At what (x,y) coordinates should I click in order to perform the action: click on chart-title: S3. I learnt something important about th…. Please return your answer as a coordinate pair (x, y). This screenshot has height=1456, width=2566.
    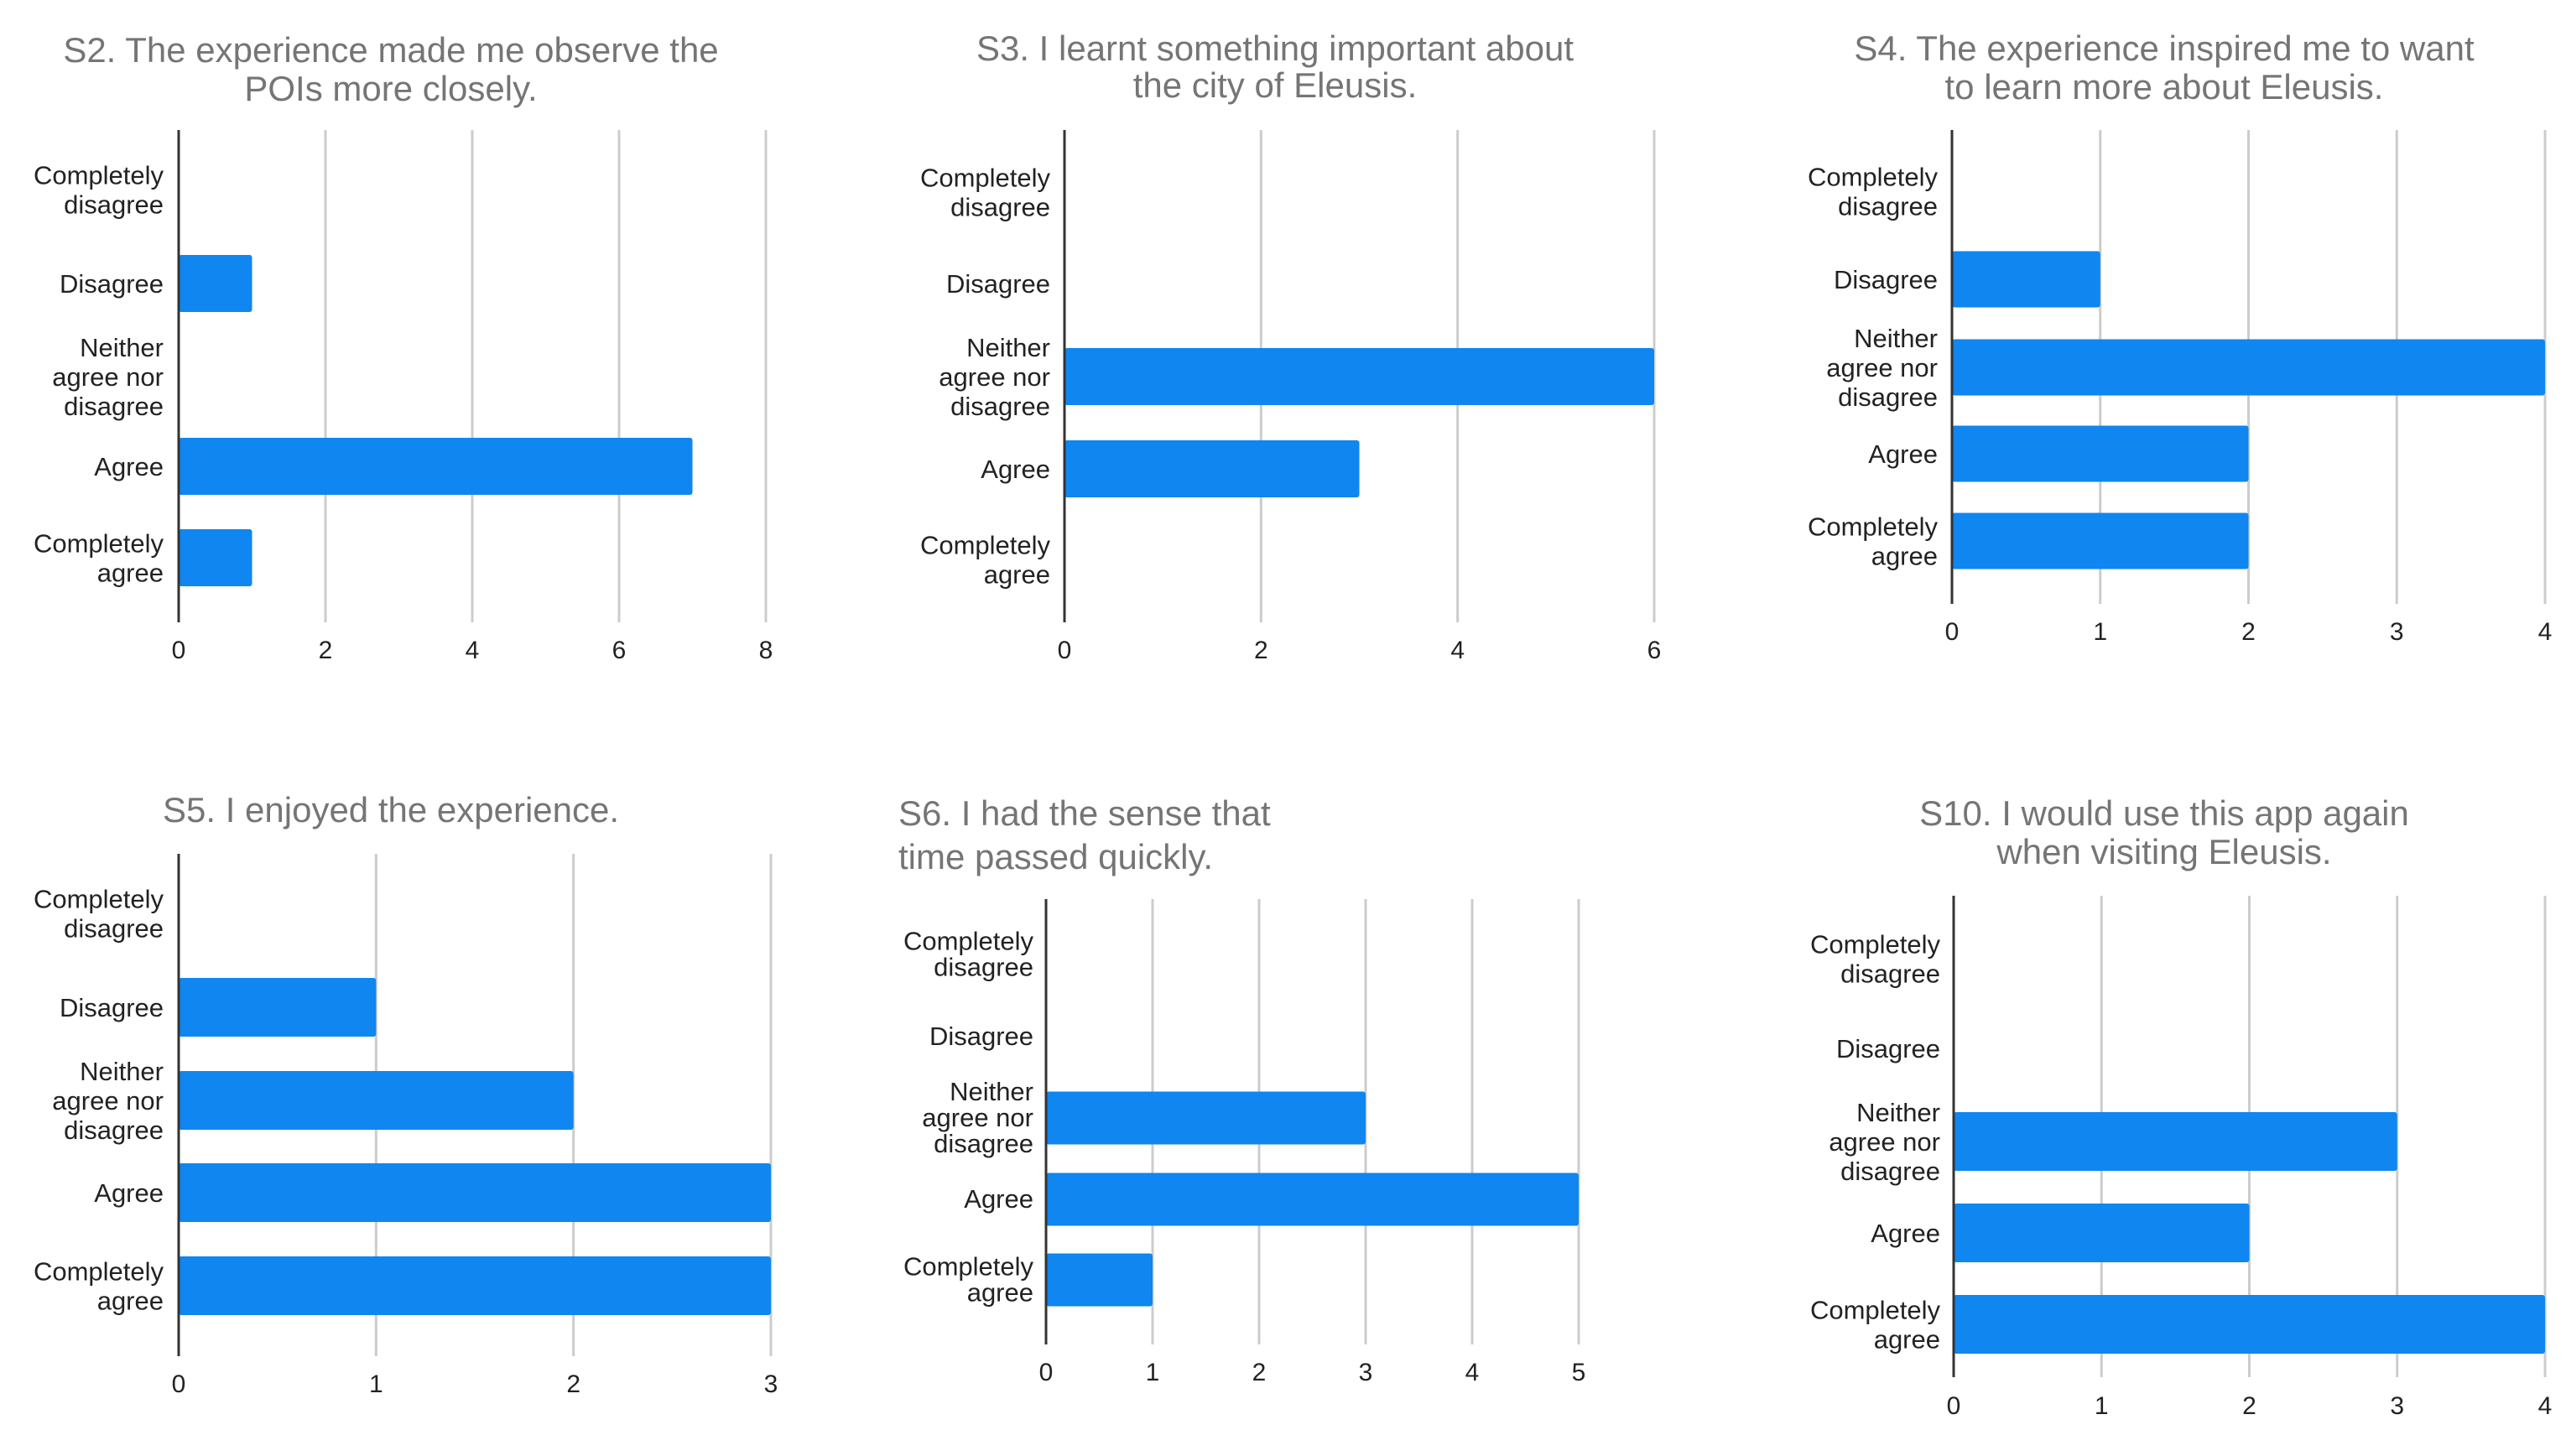
    Looking at the image, I should click on (1275, 67).